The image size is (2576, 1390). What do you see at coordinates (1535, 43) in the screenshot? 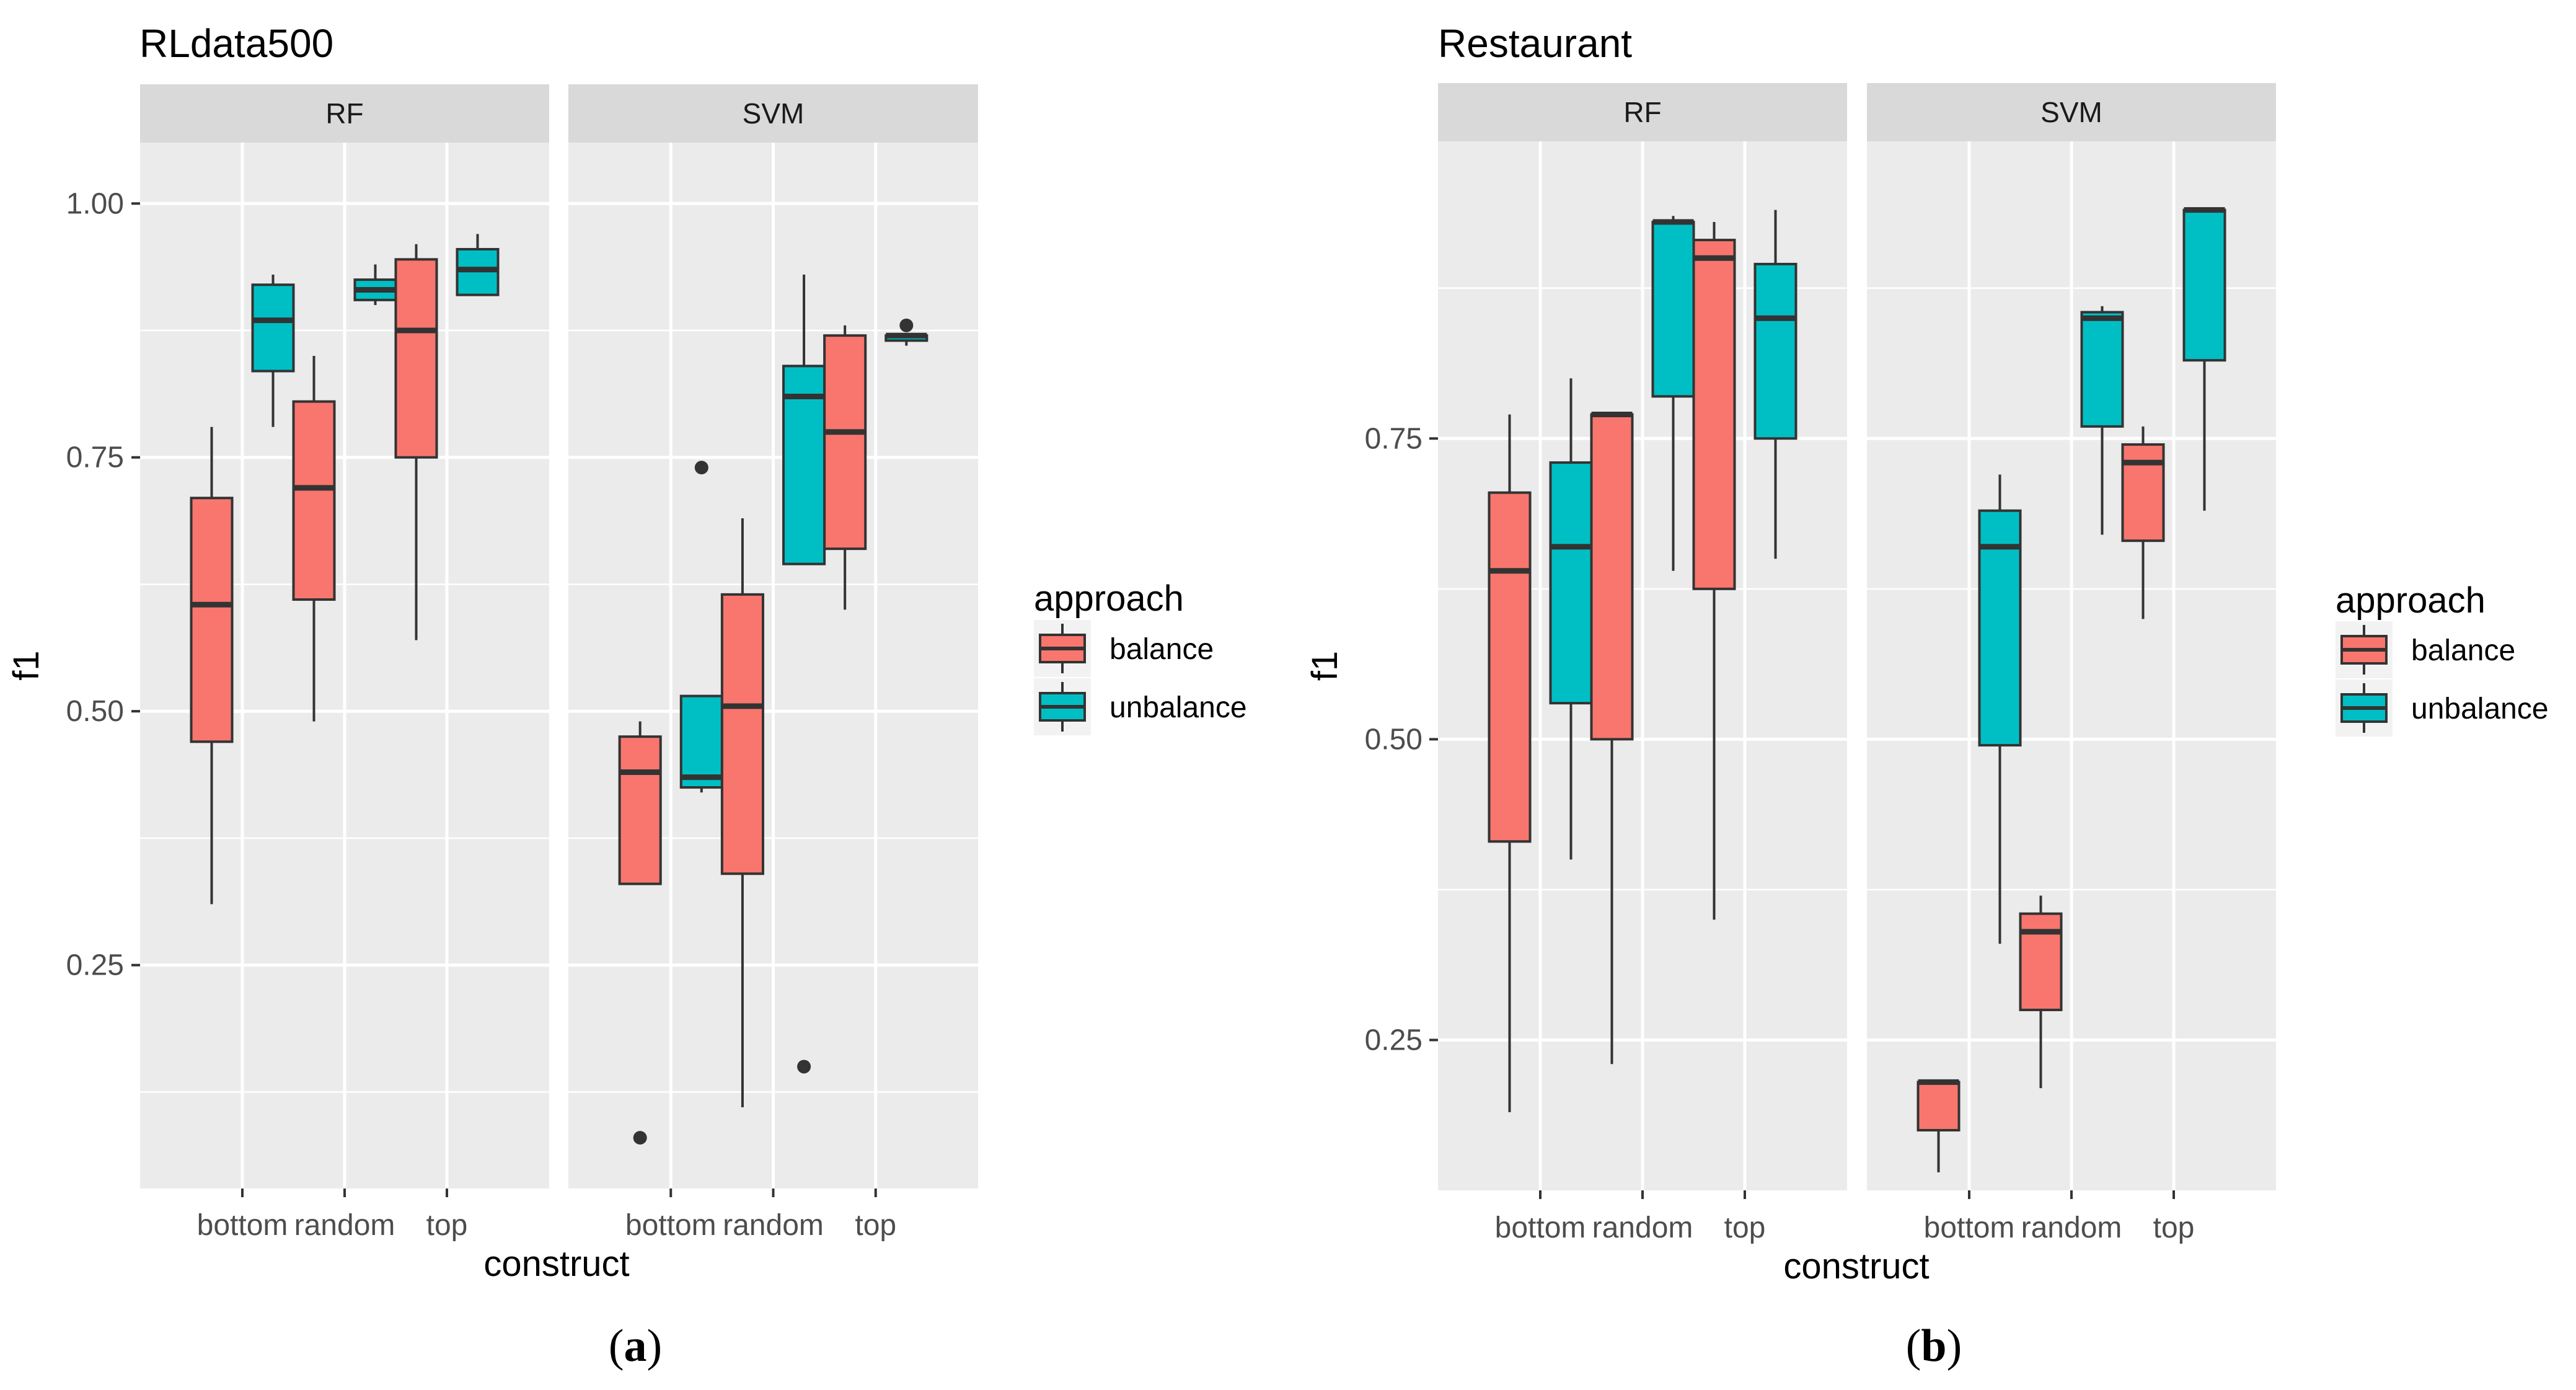
I see `plot-title: Restaurant` at bounding box center [1535, 43].